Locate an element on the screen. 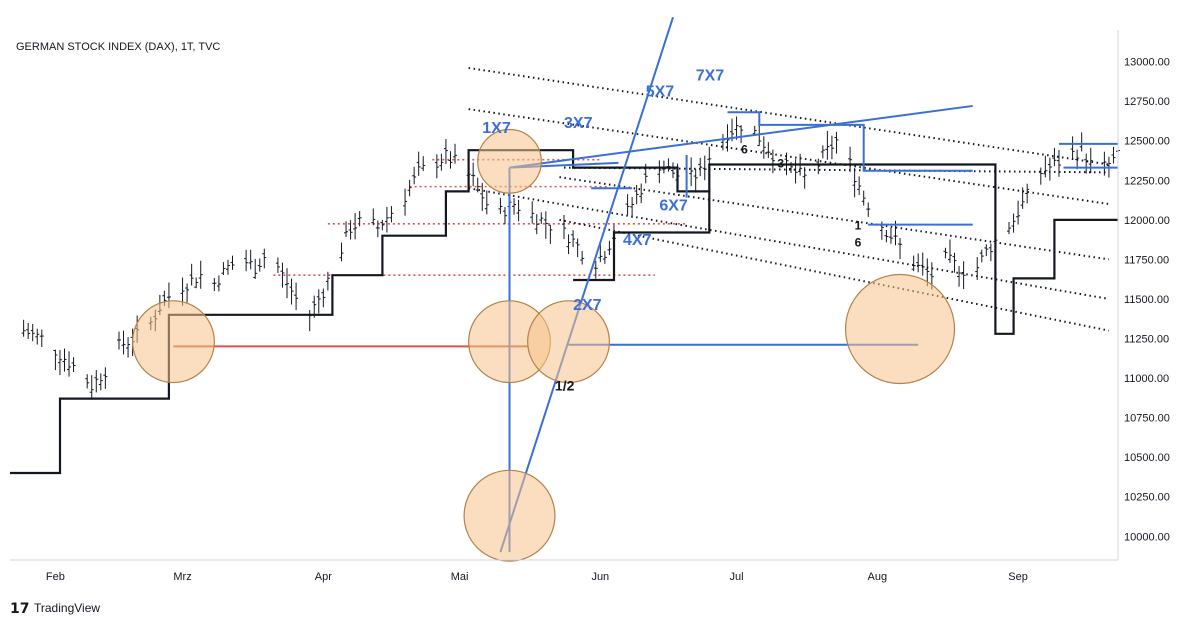 This screenshot has height=633, width=1200. price-tick-label: 12000.00 is located at coordinates (1147, 221).